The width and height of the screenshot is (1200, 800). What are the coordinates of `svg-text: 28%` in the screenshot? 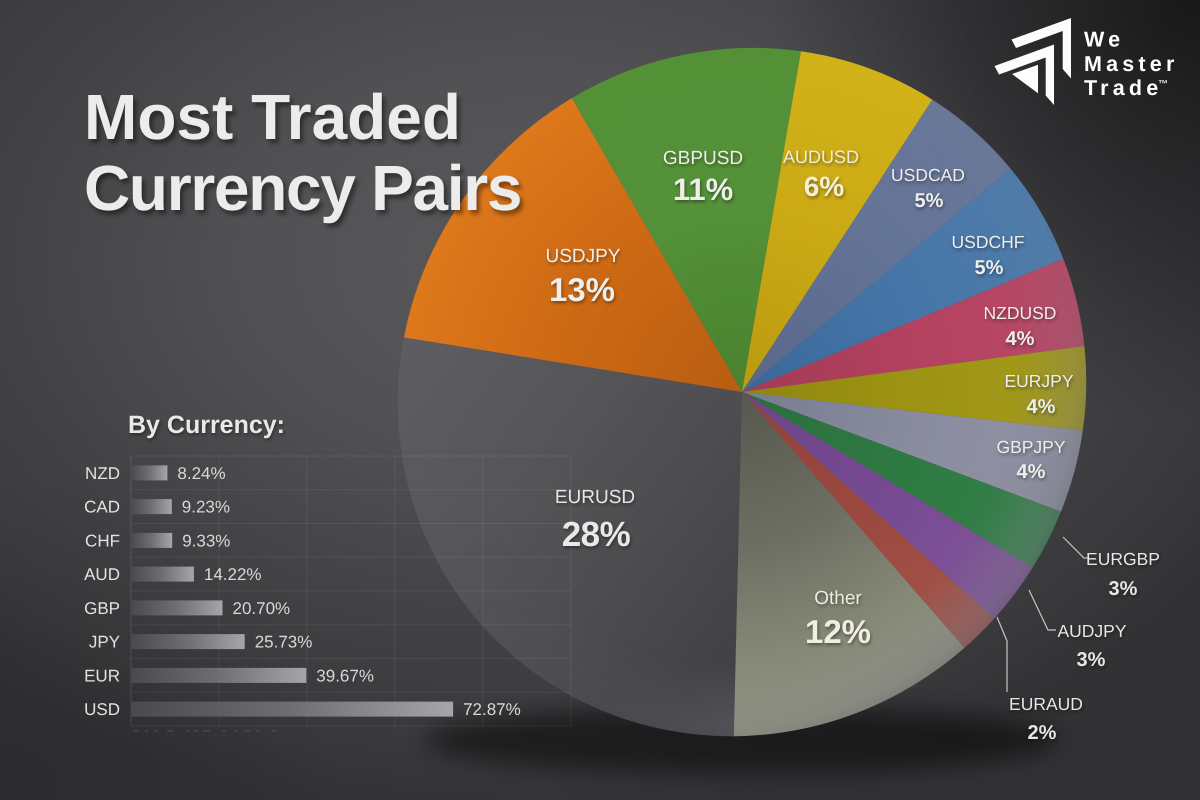 It's located at (596, 534).